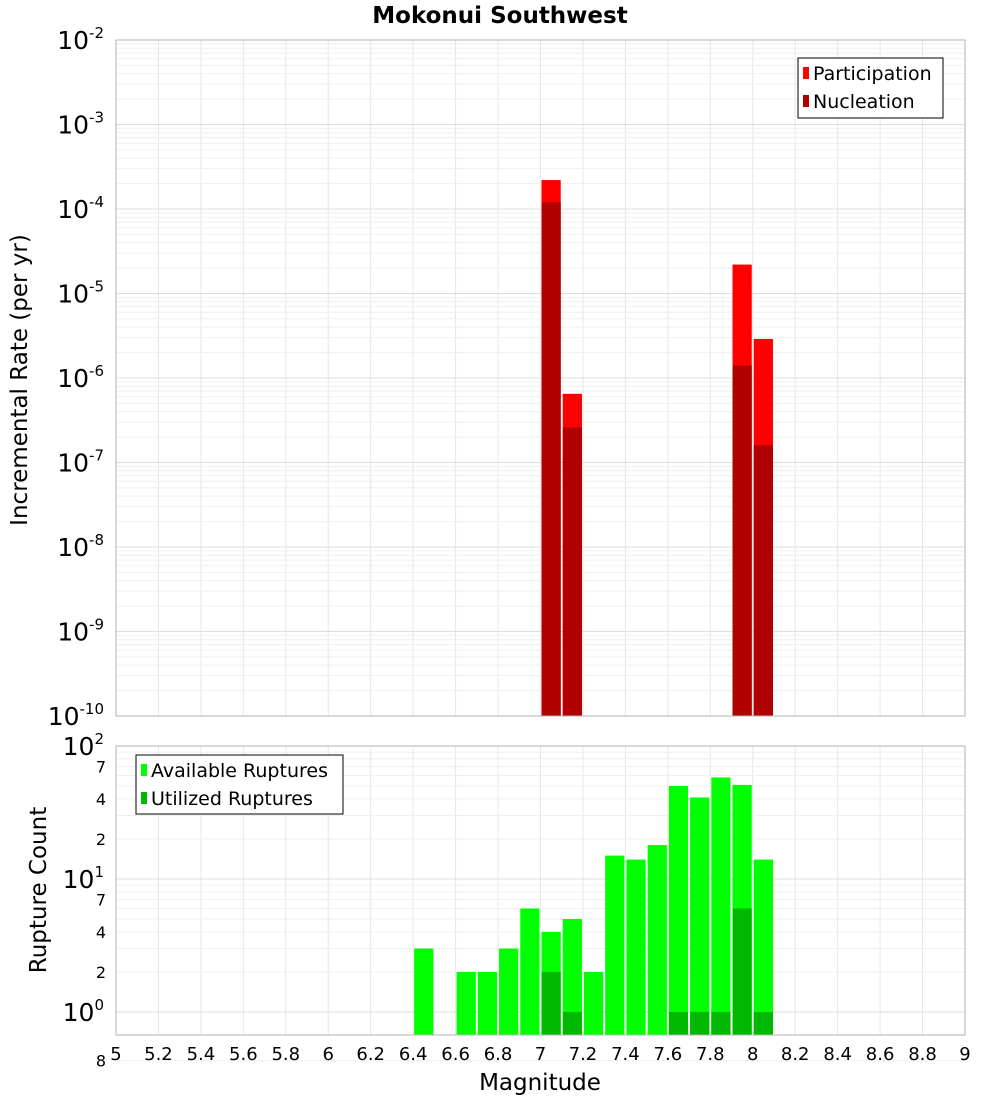 This screenshot has width=1000, height=1100. What do you see at coordinates (239, 771) in the screenshot?
I see `bottom-legend-label: Available Ruptures` at bounding box center [239, 771].